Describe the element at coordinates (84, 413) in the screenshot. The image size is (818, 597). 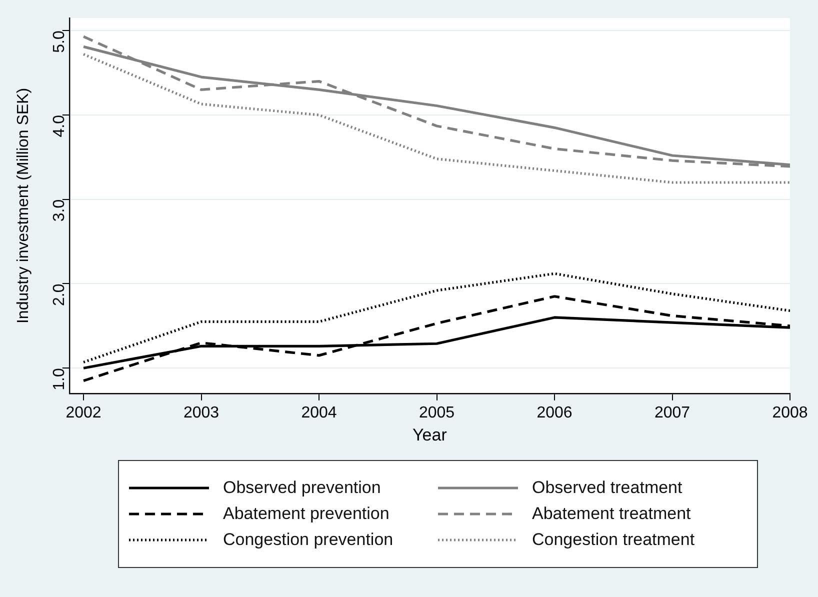
I see `x-tick-label: 2002` at that location.